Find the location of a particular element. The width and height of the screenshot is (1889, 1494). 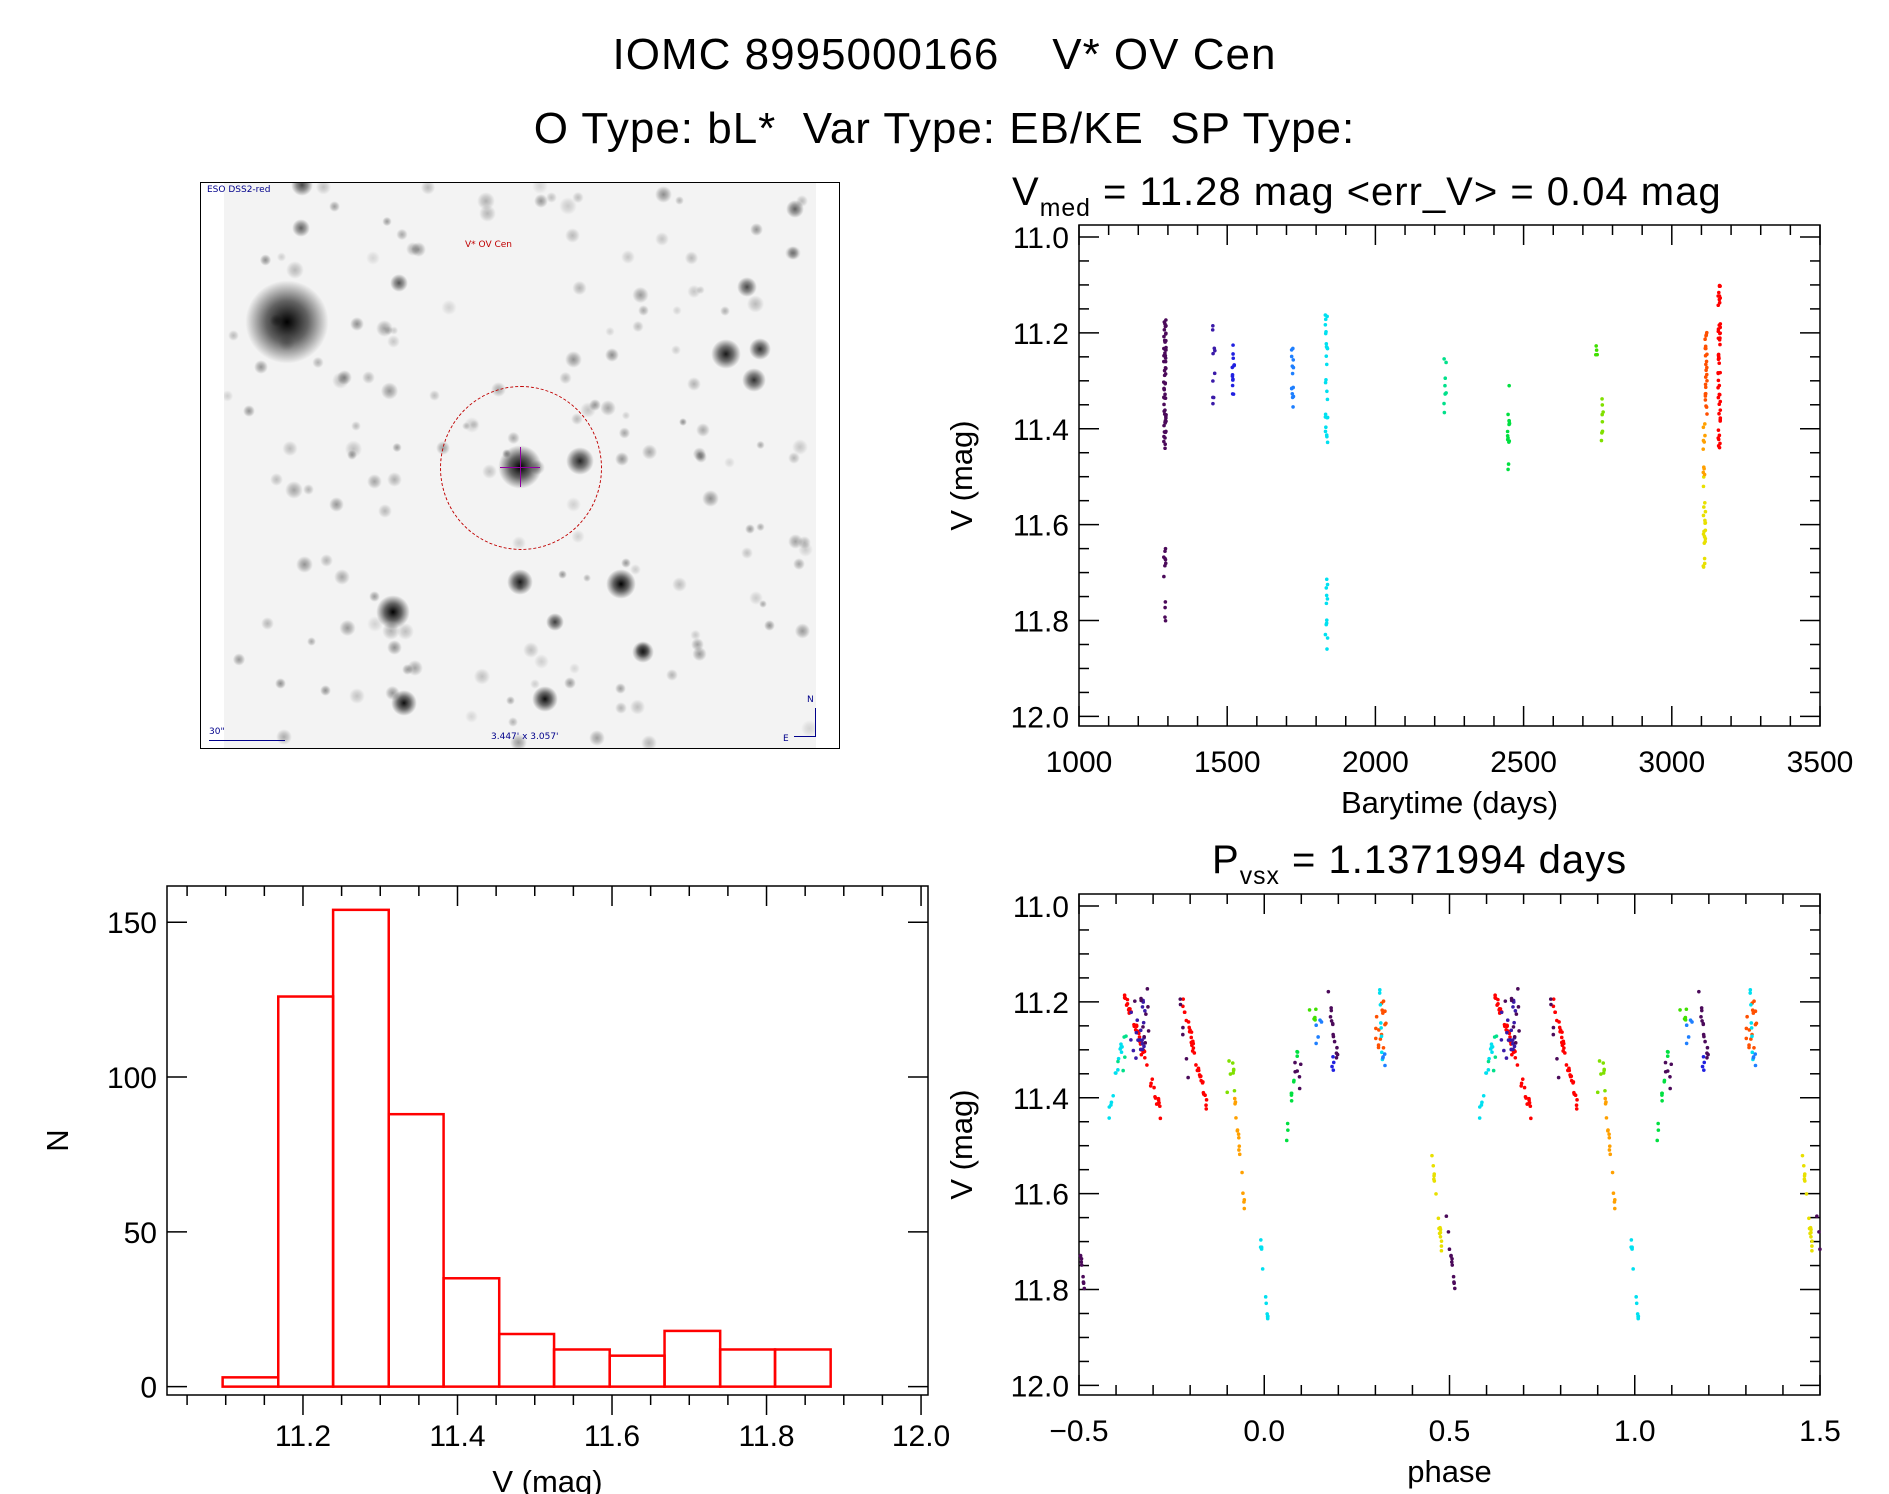

x-tick-label: 2500 is located at coordinates (1523, 762).